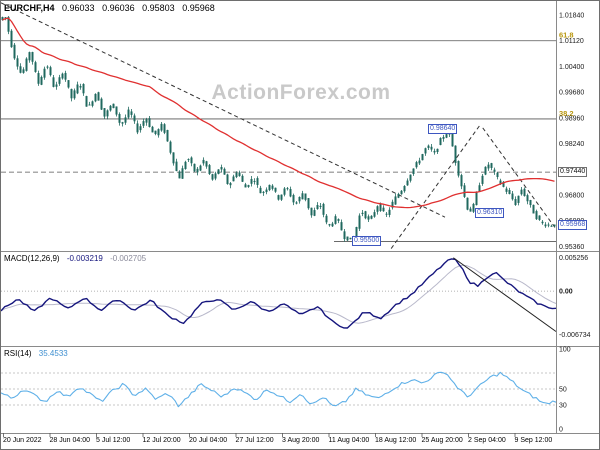 The height and width of the screenshot is (450, 600). Describe the element at coordinates (53, 353) in the screenshot. I see `rsi-value: 35.4533` at that location.